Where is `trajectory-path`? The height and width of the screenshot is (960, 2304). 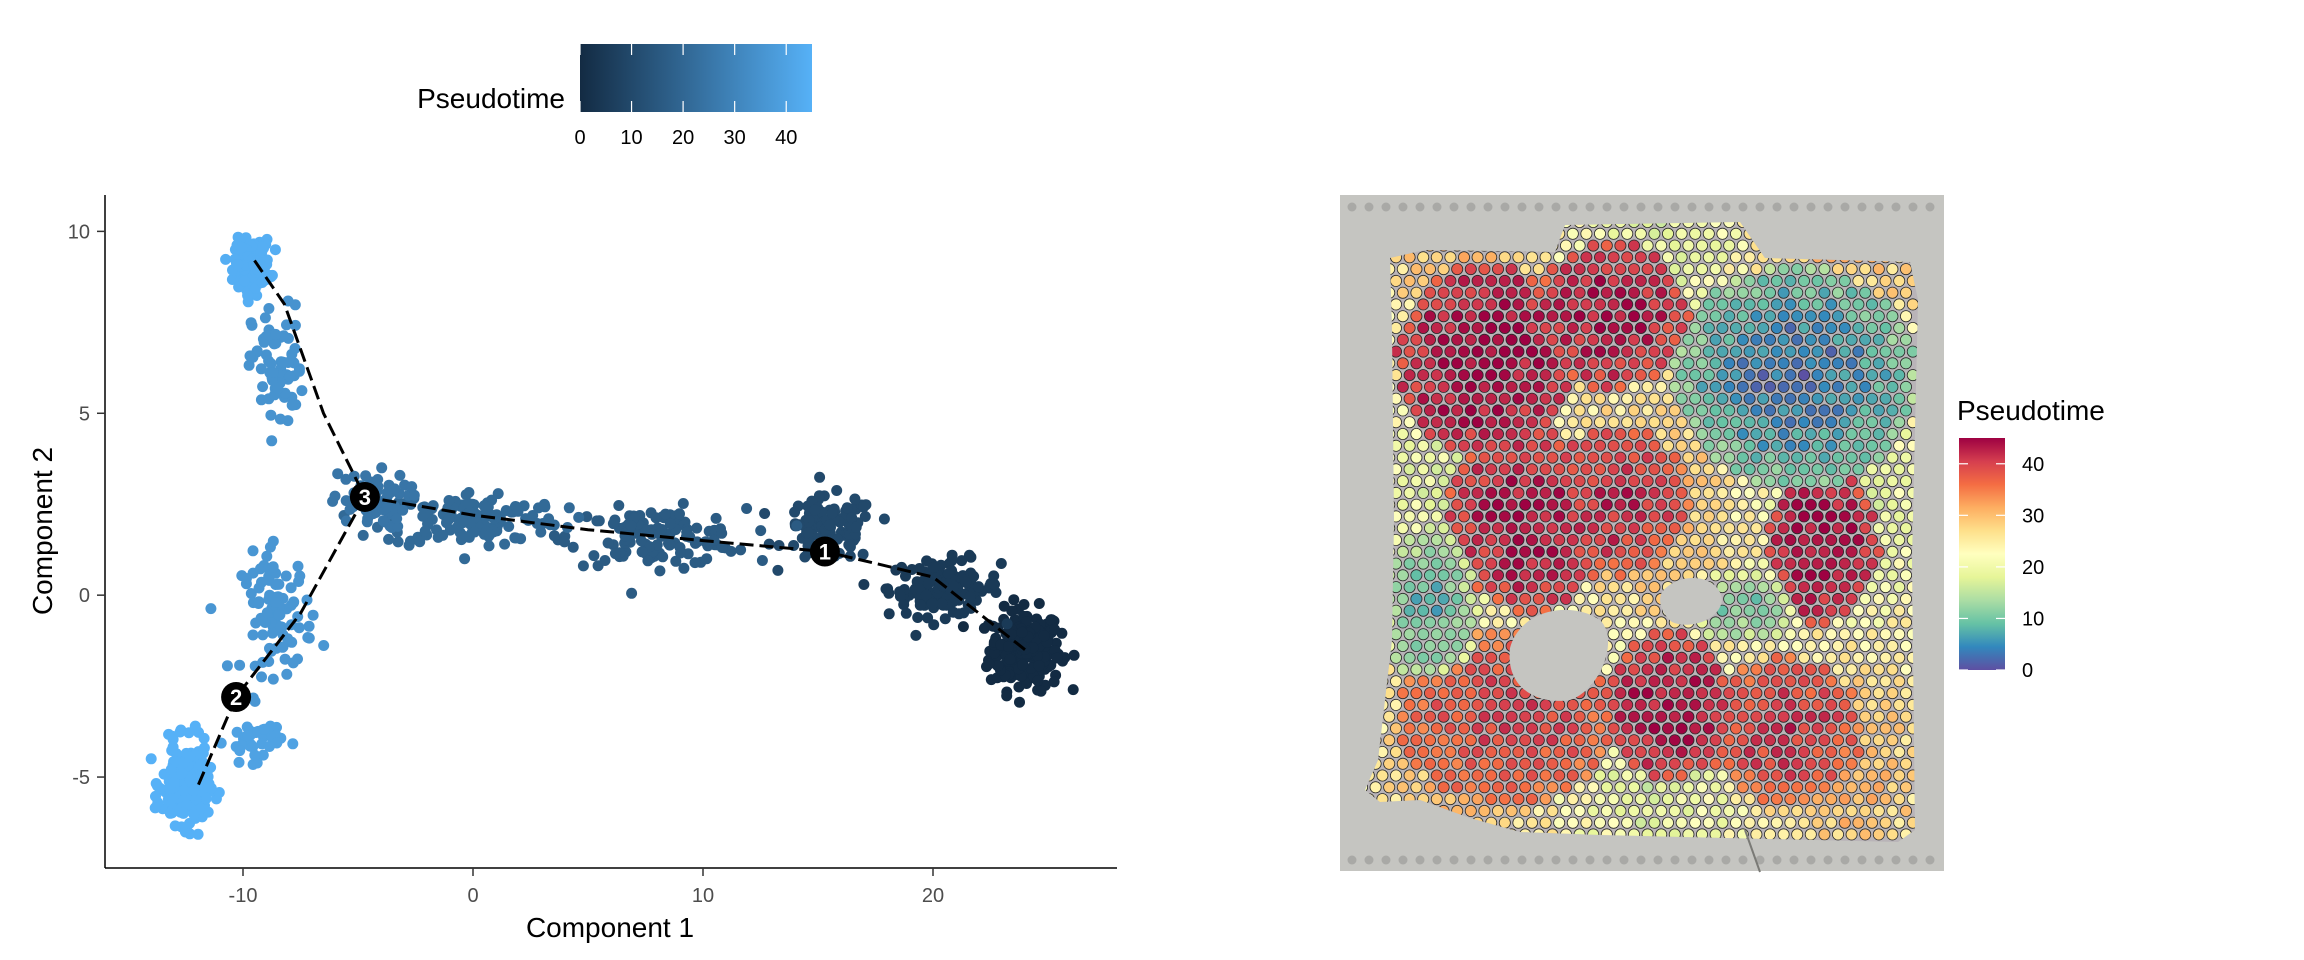
trajectory-path is located at coordinates (281, 642).